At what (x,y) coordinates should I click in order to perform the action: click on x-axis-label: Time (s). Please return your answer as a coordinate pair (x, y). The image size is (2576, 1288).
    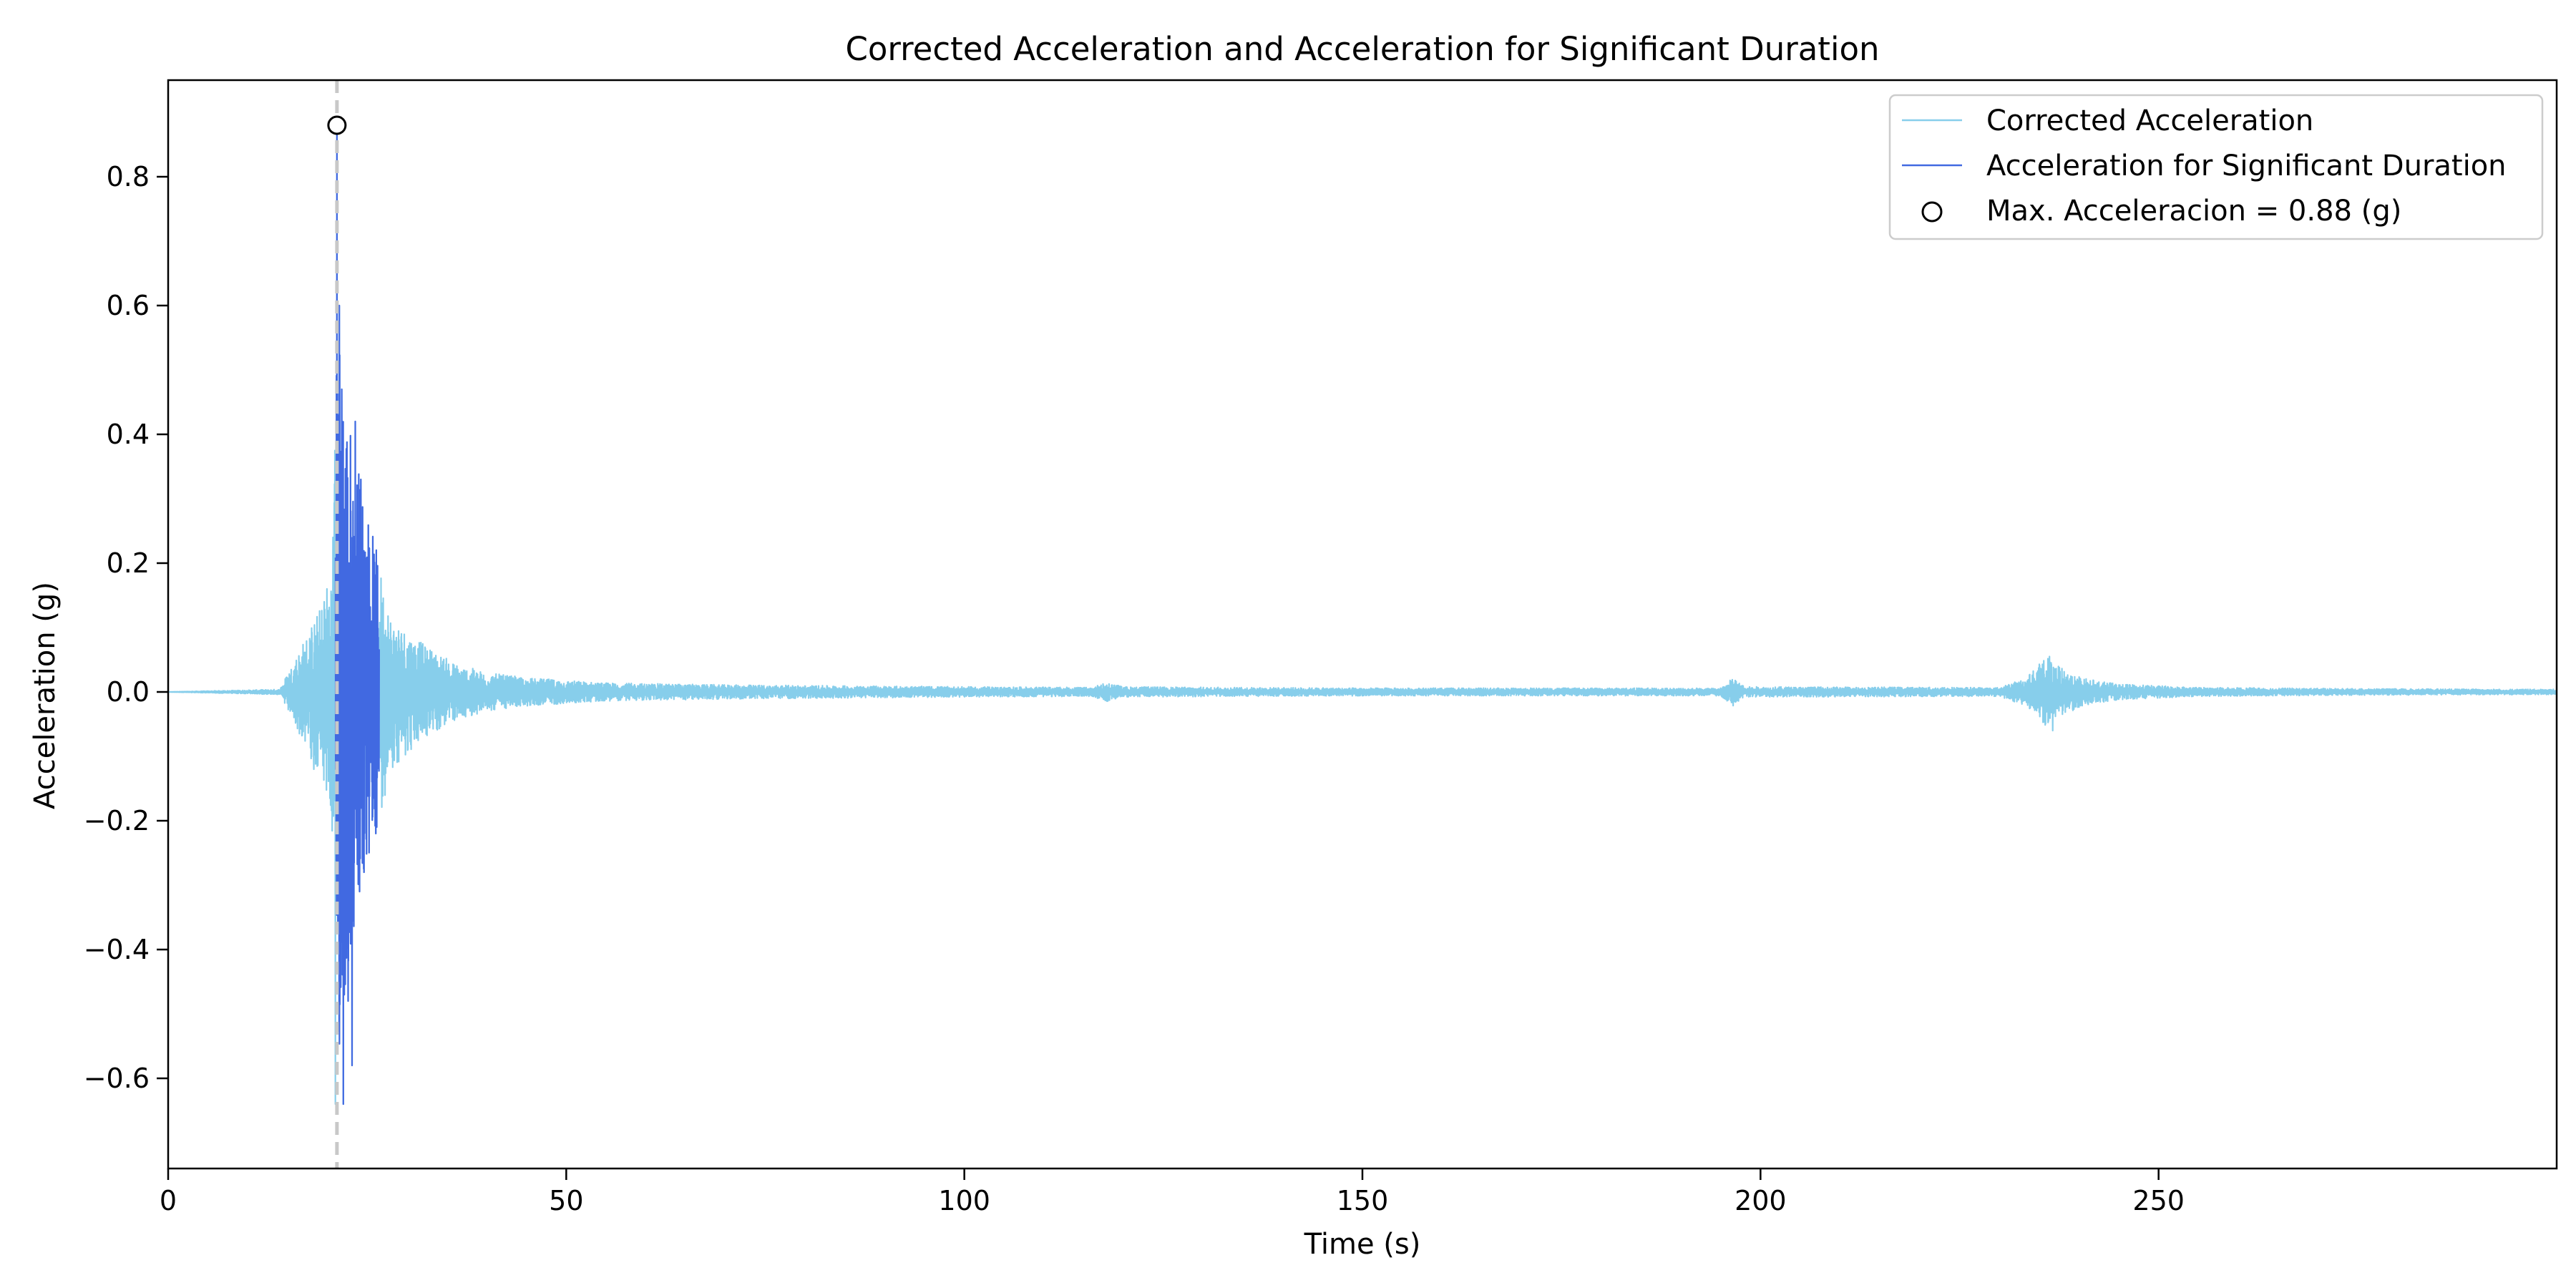
    Looking at the image, I should click on (1362, 1244).